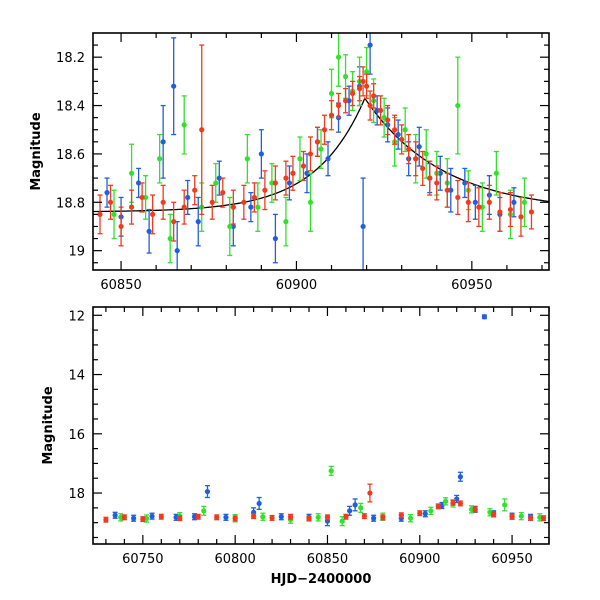 The image size is (600, 600). Describe the element at coordinates (120, 285) in the screenshot. I see `top-x-tick-label: 60850` at that location.